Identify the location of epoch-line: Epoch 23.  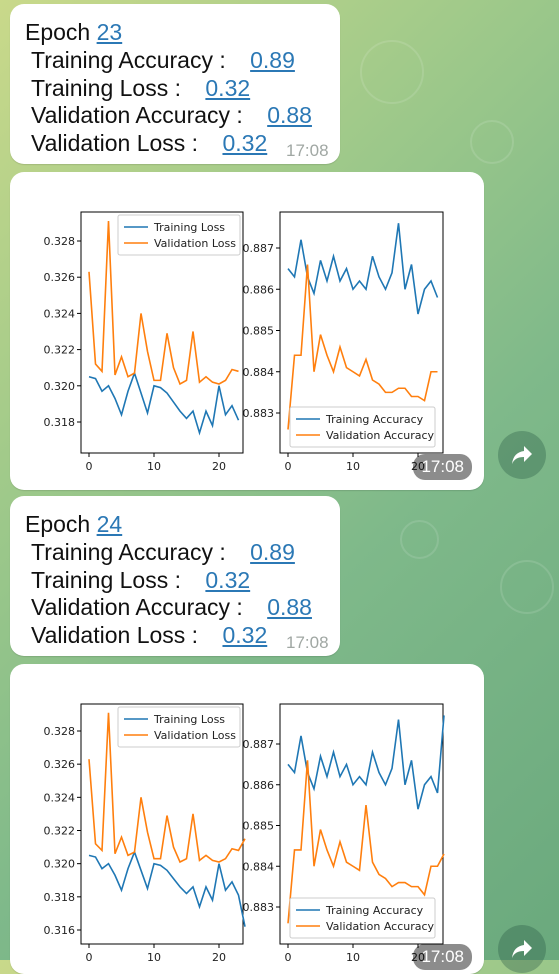
(73, 32).